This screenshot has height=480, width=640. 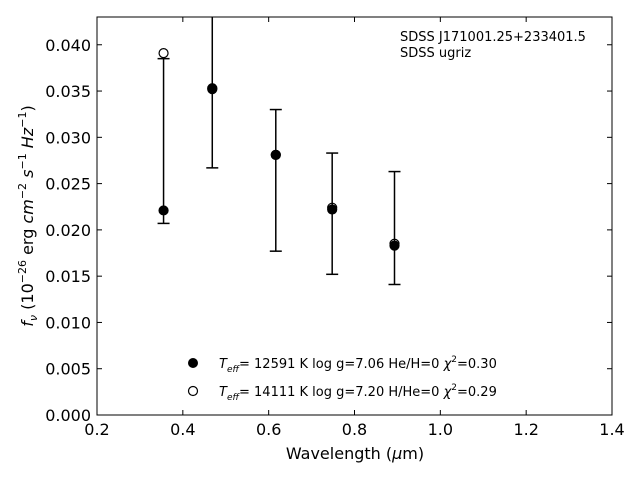 What do you see at coordinates (68, 230) in the screenshot?
I see `y-tick-label: 0.020` at bounding box center [68, 230].